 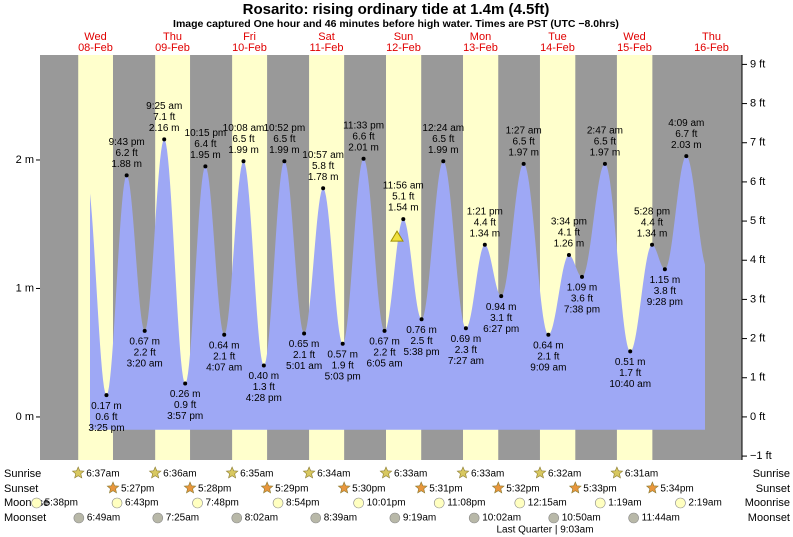 What do you see at coordinates (466, 350) in the screenshot?
I see `tide-label: 2.3 ft` at bounding box center [466, 350].